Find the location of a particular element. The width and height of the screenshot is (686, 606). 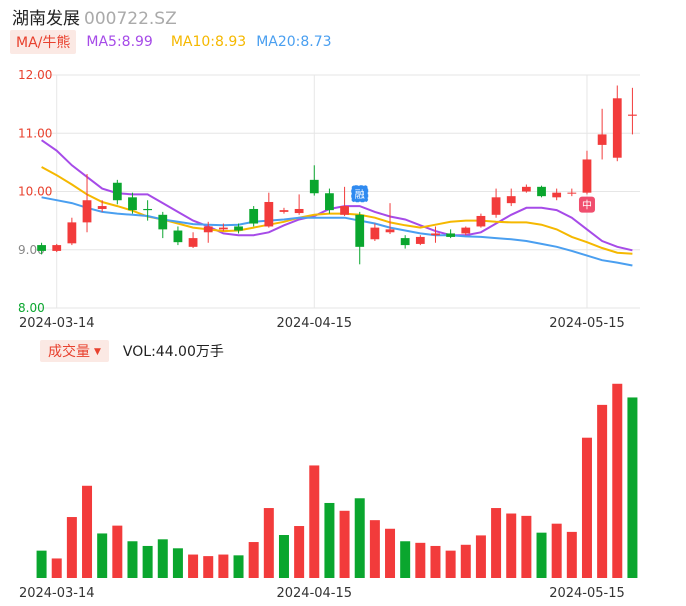

volume-indicator-select: 成交量 ▼ is located at coordinates (74, 351).